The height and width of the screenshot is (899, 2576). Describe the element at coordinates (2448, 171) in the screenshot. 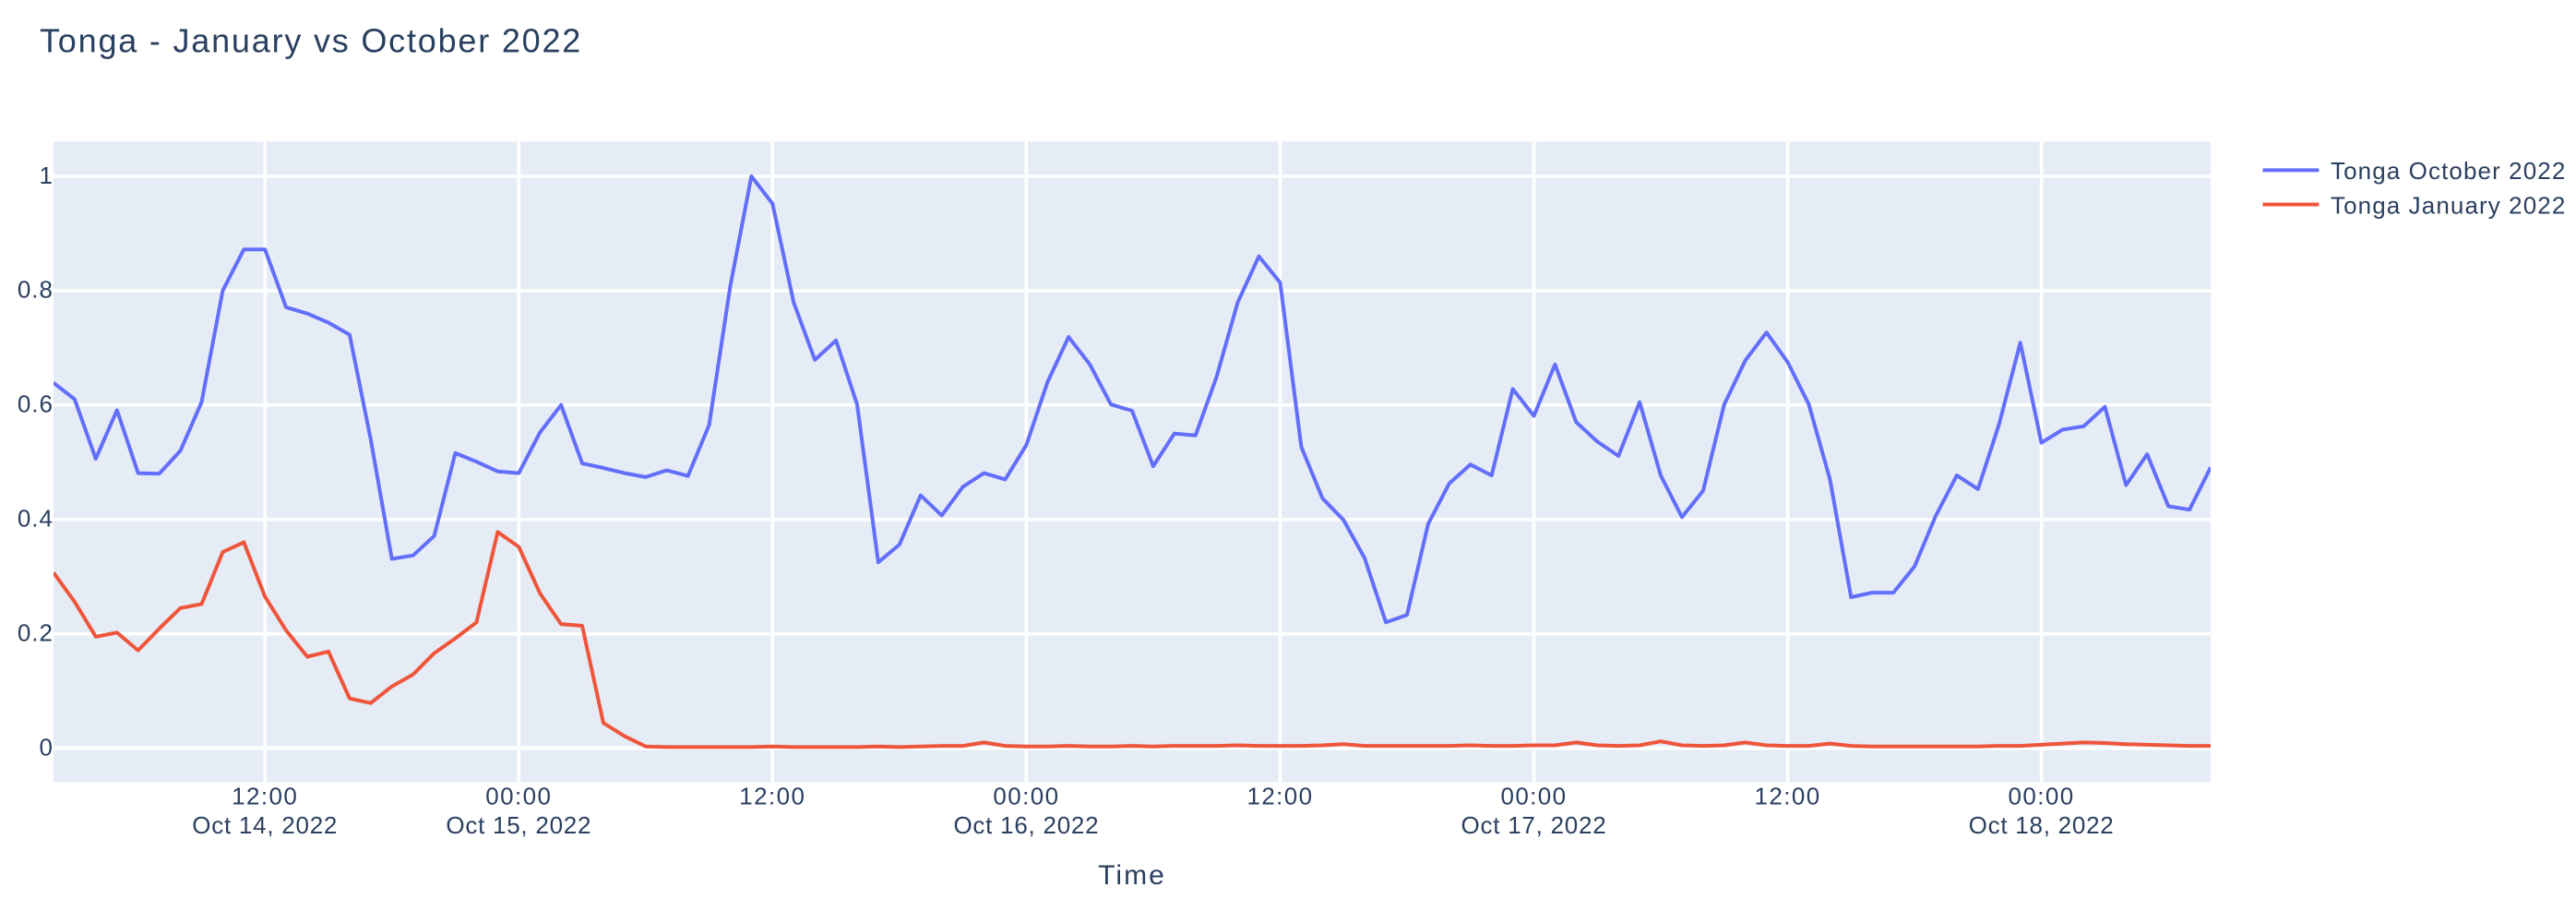

I see `svg-text: Tonga October 2022` at that location.